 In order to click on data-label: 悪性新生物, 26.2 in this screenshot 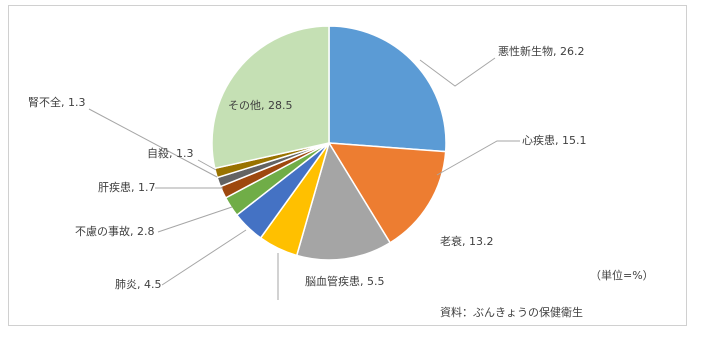, I will do `click(541, 51)`.